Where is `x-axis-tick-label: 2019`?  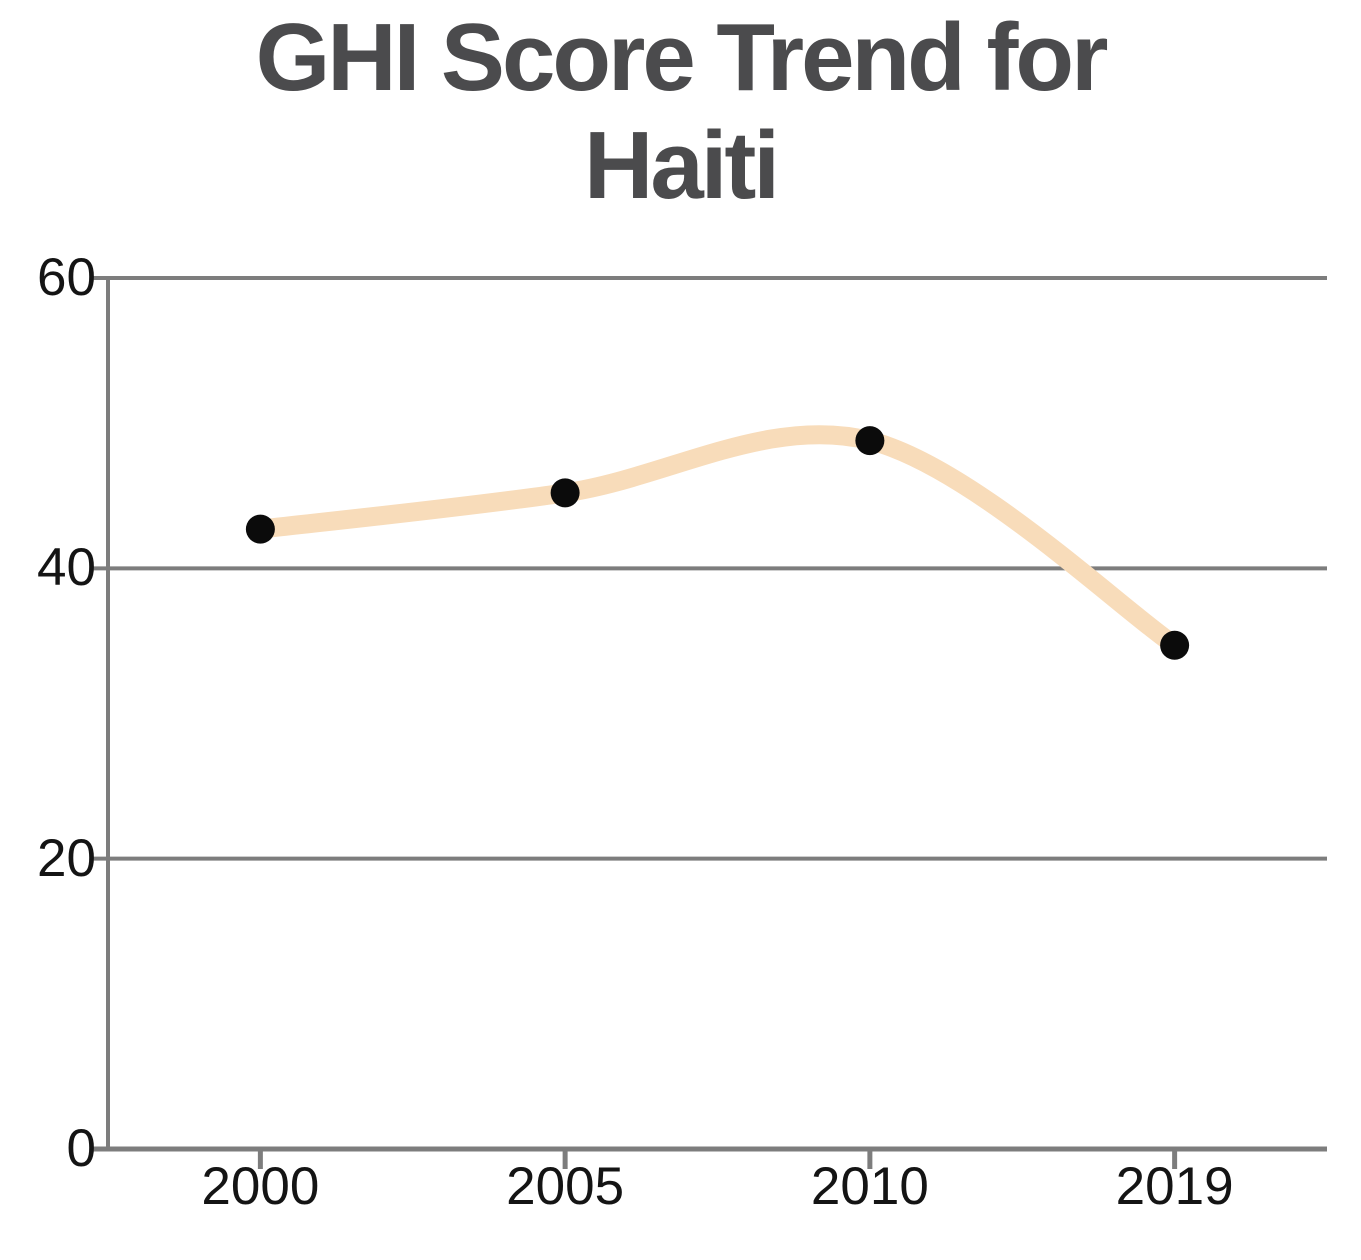 x-axis-tick-label: 2019 is located at coordinates (1174, 1186).